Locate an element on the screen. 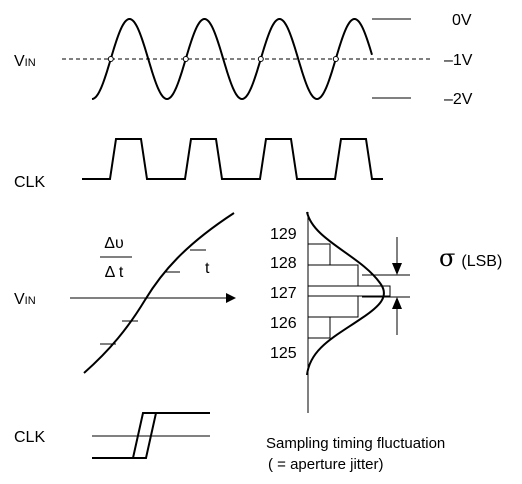  time-axis-label: t is located at coordinates (207, 268).